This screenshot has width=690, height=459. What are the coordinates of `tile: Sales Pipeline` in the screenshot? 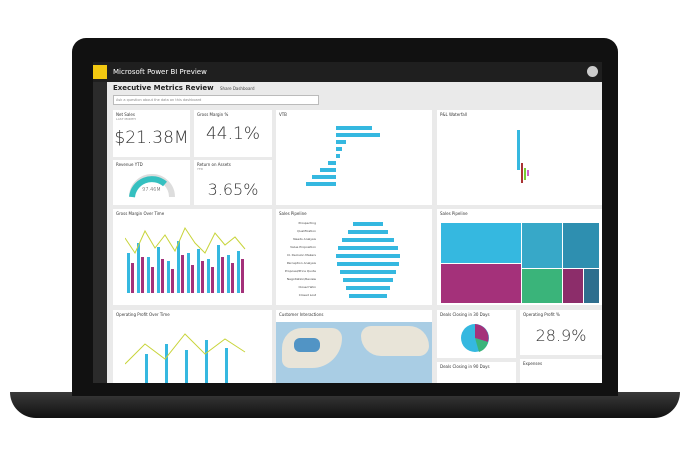 It's located at (519, 257).